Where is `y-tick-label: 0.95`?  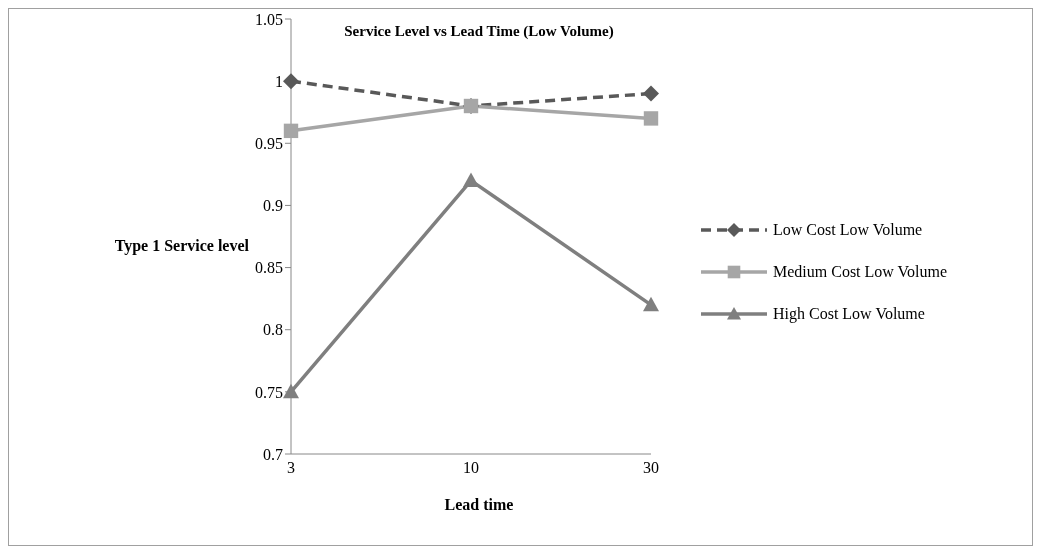 y-tick-label: 0.95 is located at coordinates (269, 143).